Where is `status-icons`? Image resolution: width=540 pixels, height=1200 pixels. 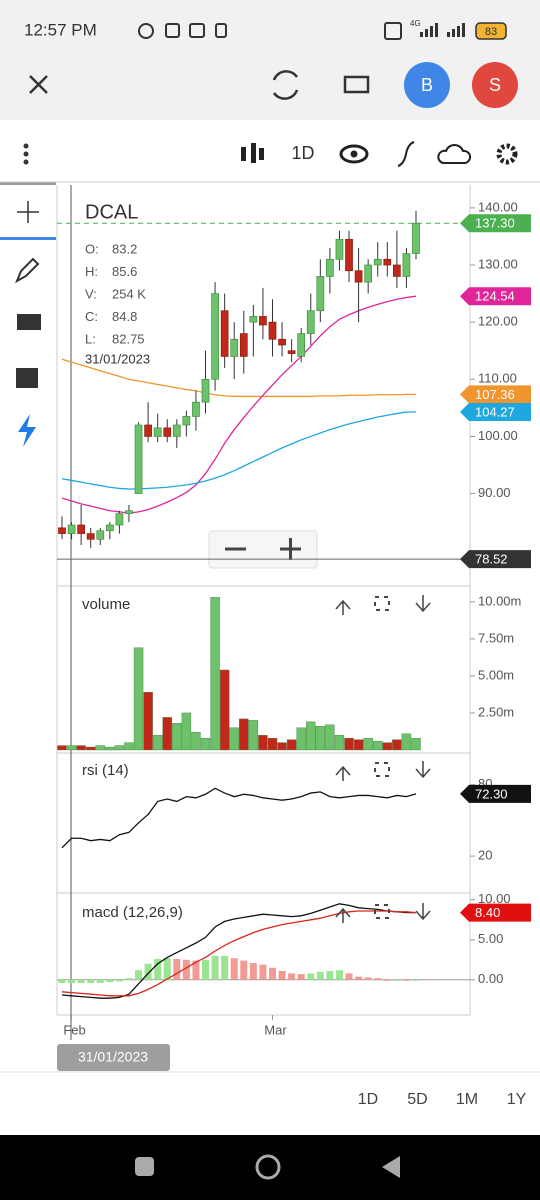 status-icons is located at coordinates (270, 31).